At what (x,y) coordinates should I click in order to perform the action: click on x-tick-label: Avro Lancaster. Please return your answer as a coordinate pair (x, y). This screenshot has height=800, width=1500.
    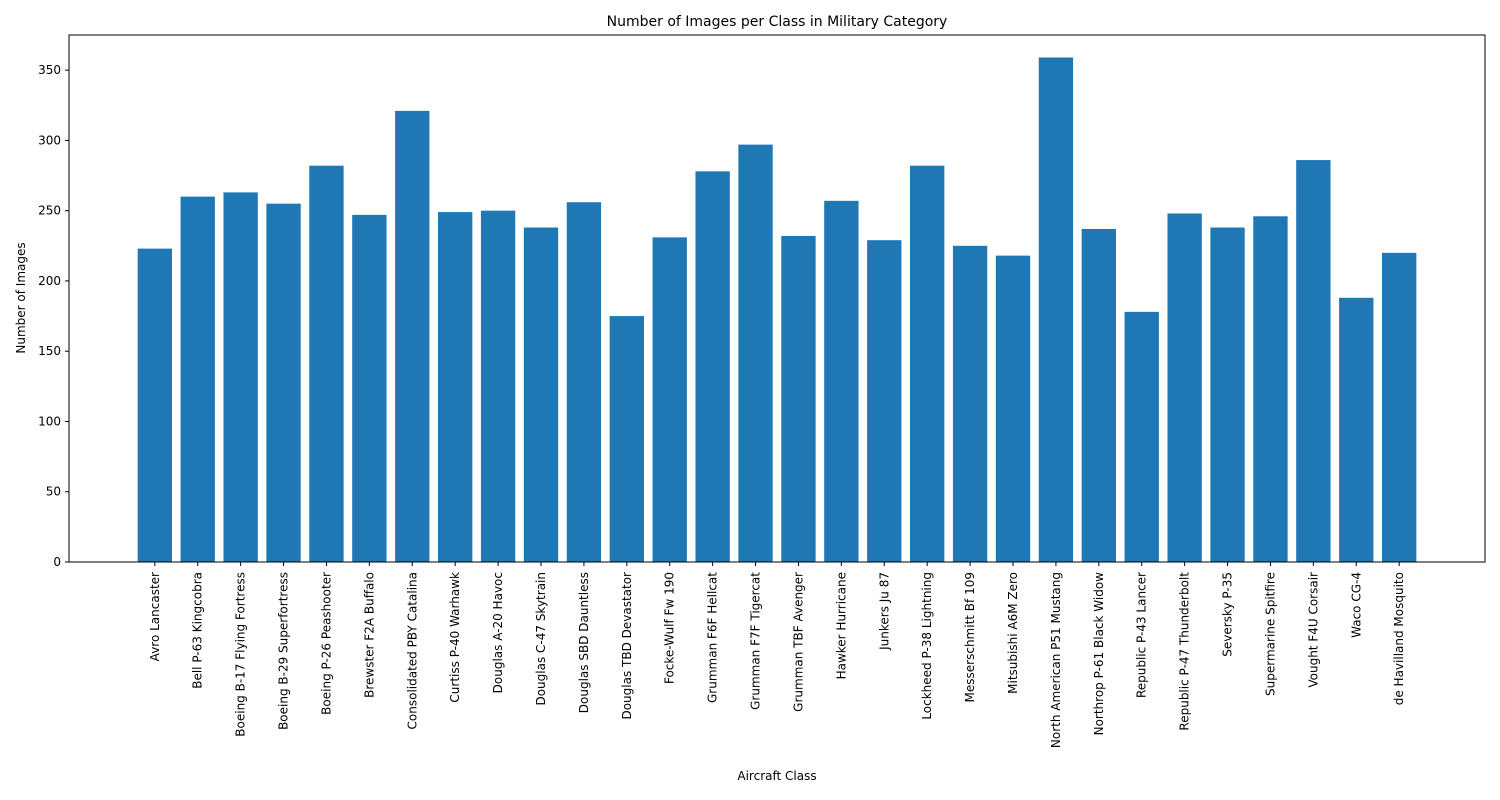
    Looking at the image, I should click on (155, 616).